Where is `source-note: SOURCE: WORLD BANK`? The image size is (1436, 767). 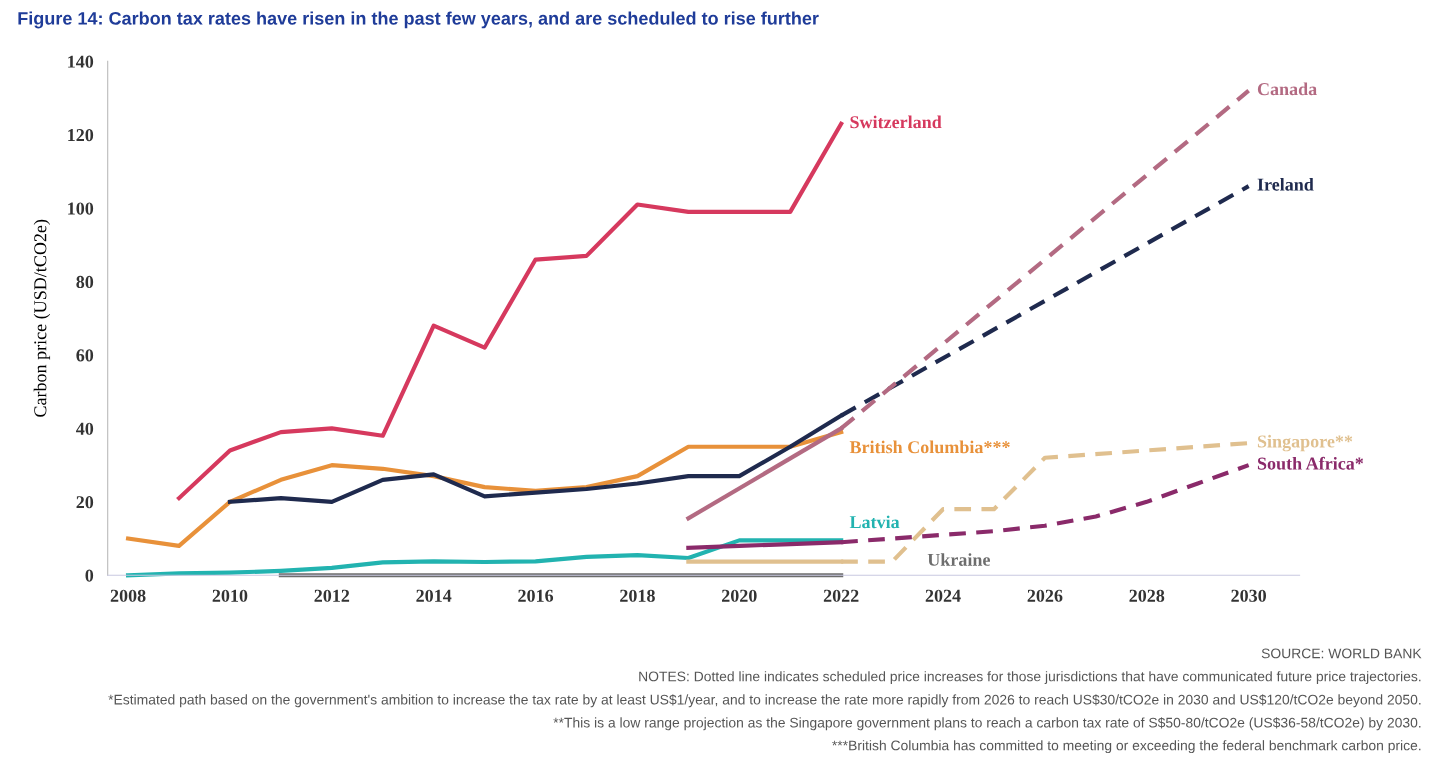
source-note: SOURCE: WORLD BANK is located at coordinates (1341, 653).